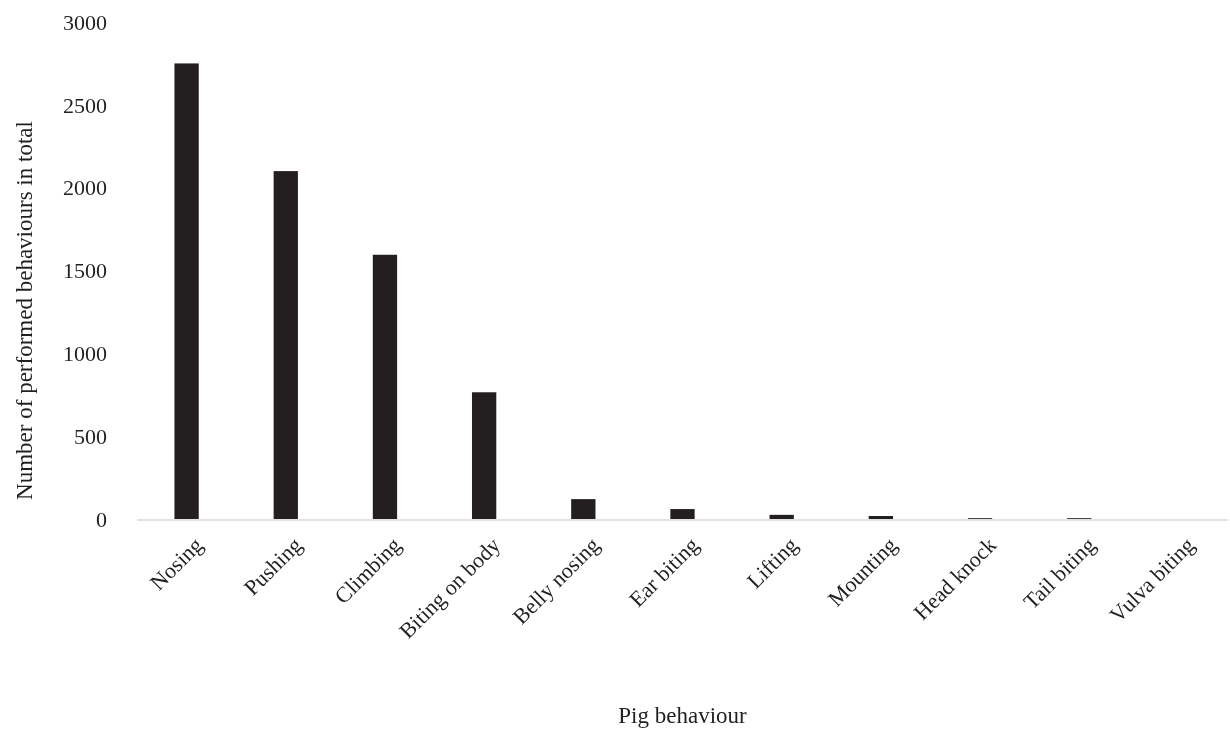  Describe the element at coordinates (90, 436) in the screenshot. I see `y-tick-label: 500` at that location.